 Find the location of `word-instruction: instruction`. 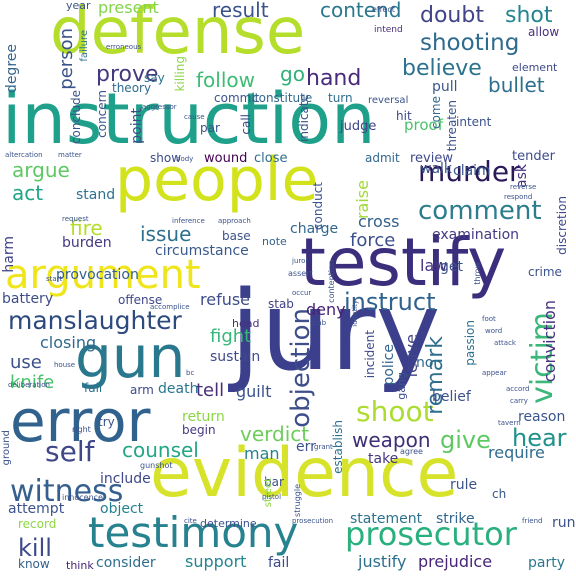

word-instruction: instruction is located at coordinates (189, 119).